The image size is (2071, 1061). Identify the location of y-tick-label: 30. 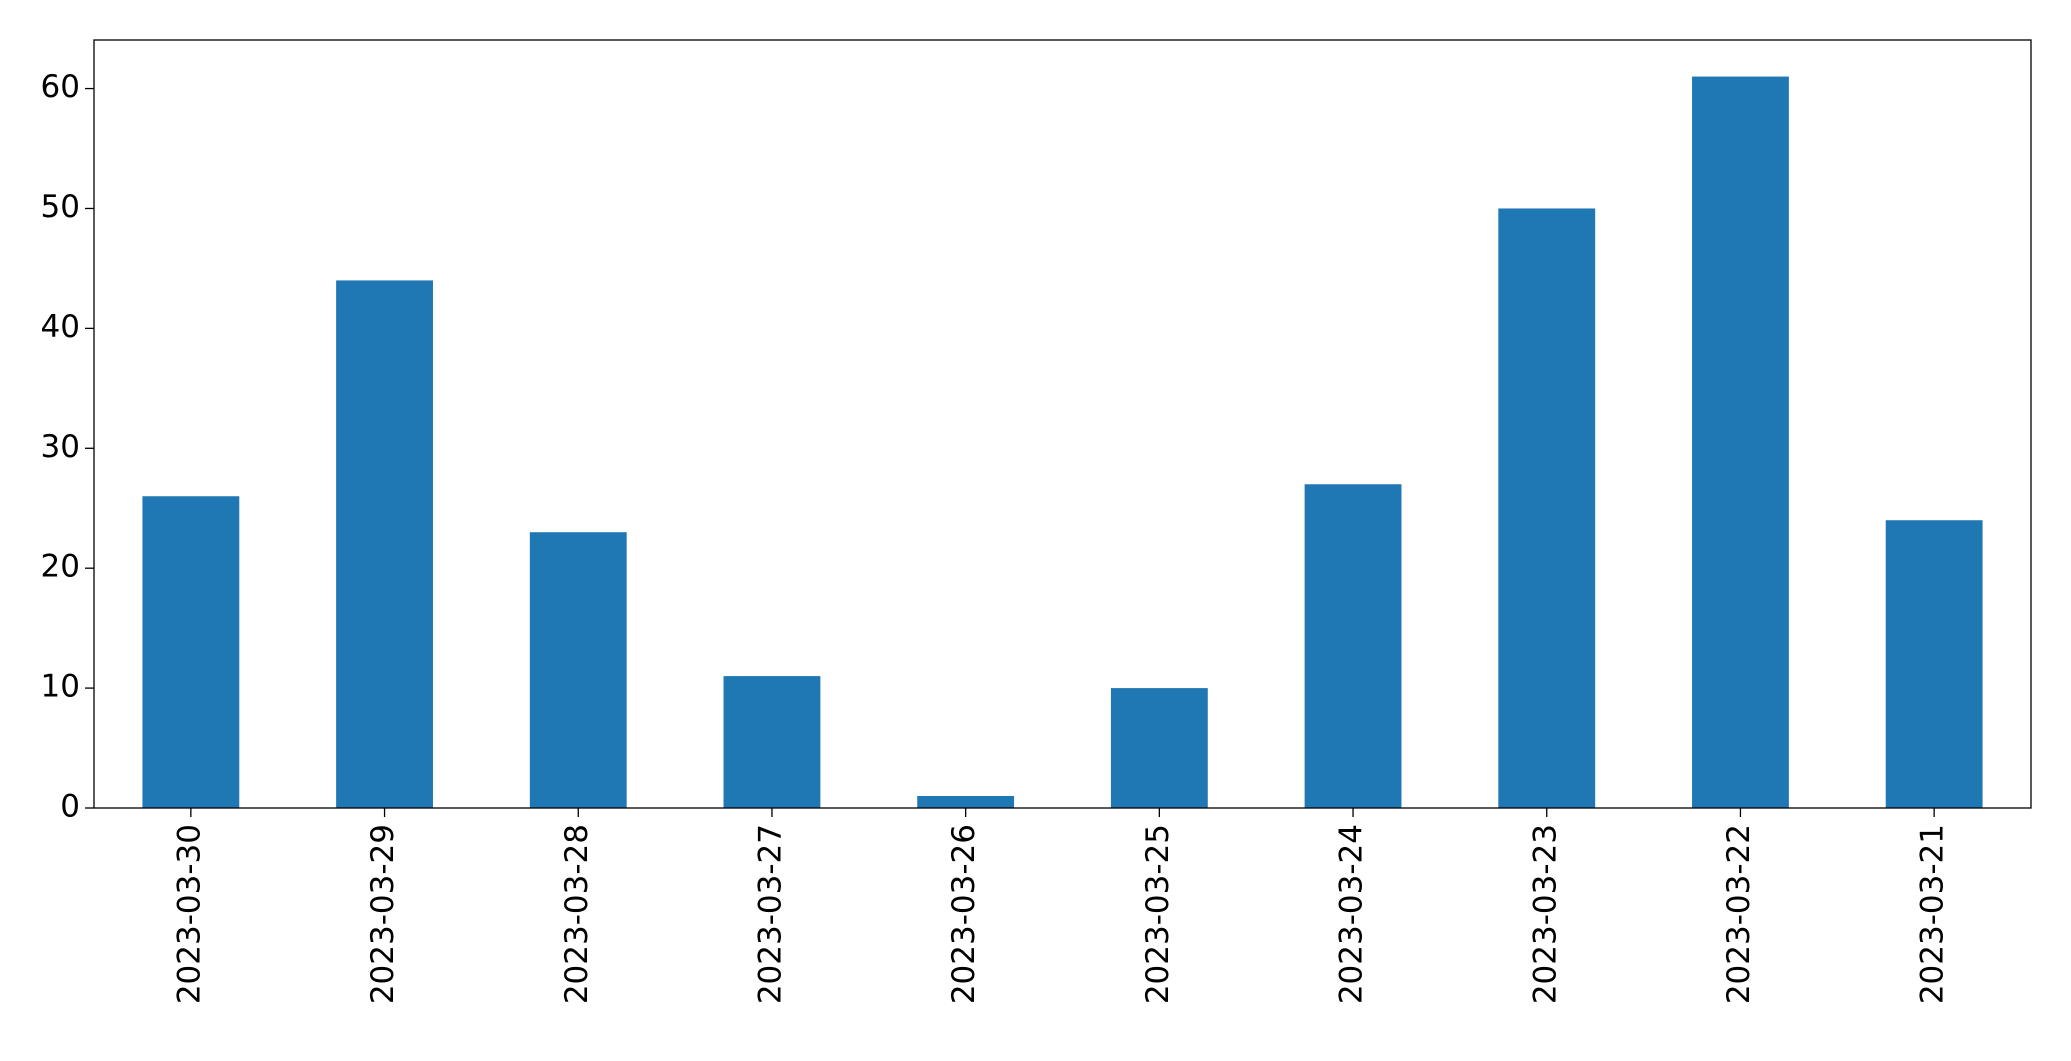
(60, 447).